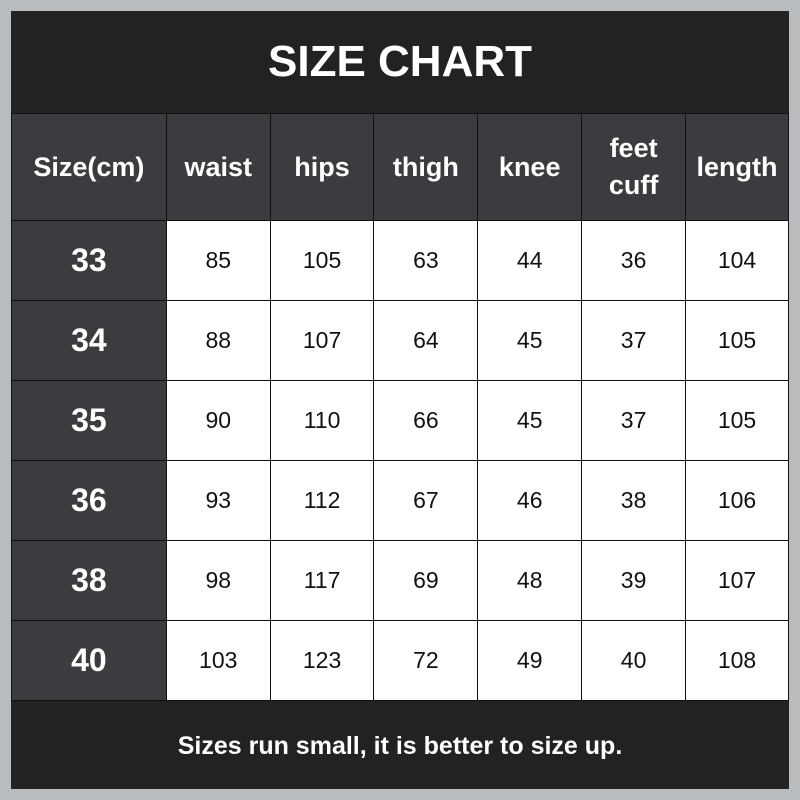  Describe the element at coordinates (634, 580) in the screenshot. I see `measurement-cell: 39` at that location.